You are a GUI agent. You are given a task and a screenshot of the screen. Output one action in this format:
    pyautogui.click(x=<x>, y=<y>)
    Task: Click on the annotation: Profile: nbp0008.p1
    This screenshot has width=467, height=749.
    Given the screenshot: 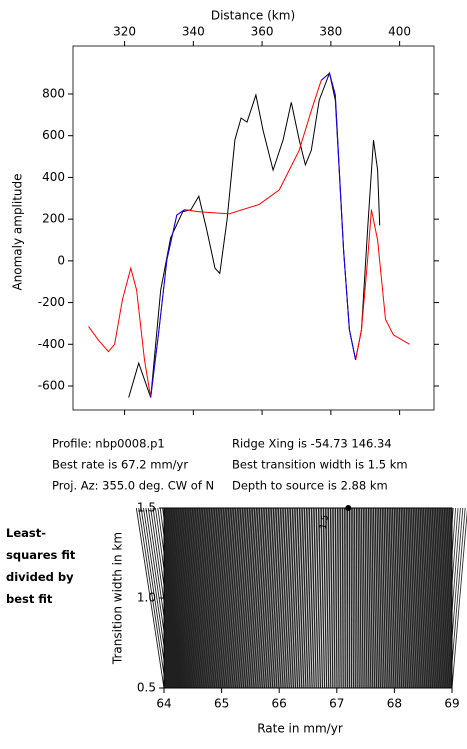 What is the action you would take?
    pyautogui.click(x=108, y=444)
    